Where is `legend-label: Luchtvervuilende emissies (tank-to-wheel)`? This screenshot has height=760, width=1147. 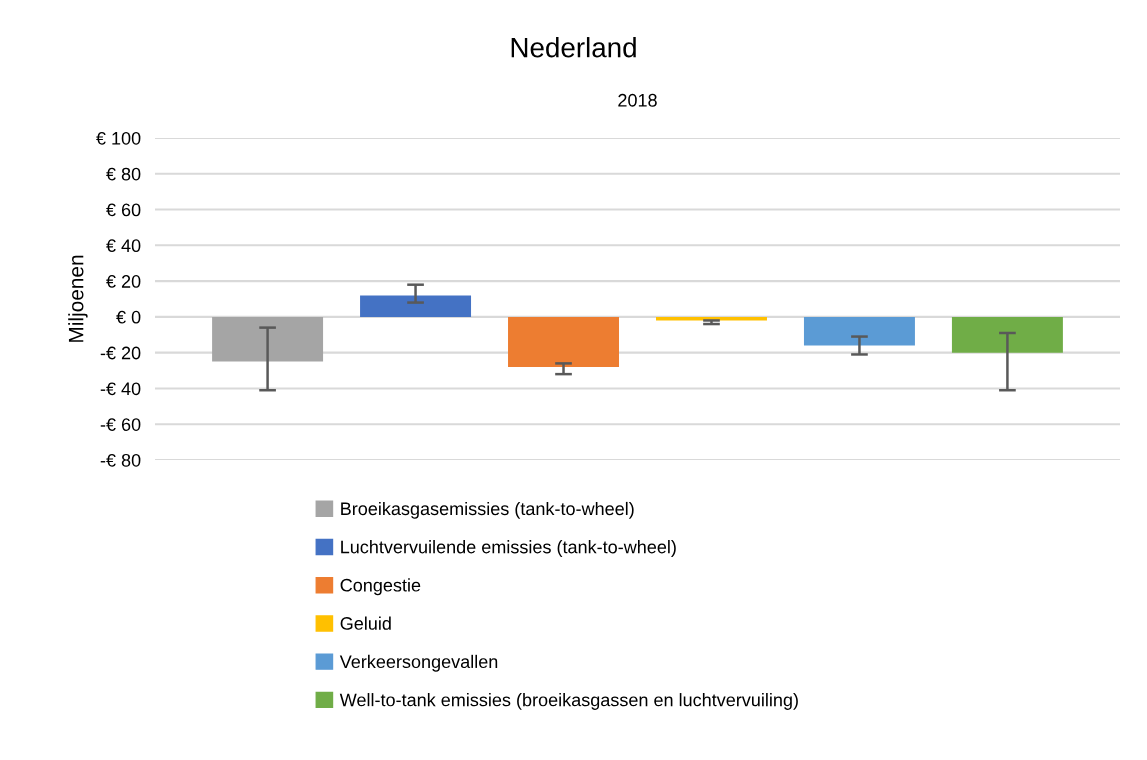
legend-label: Luchtvervuilende emissies (tank-to-wheel) is located at coordinates (508, 548).